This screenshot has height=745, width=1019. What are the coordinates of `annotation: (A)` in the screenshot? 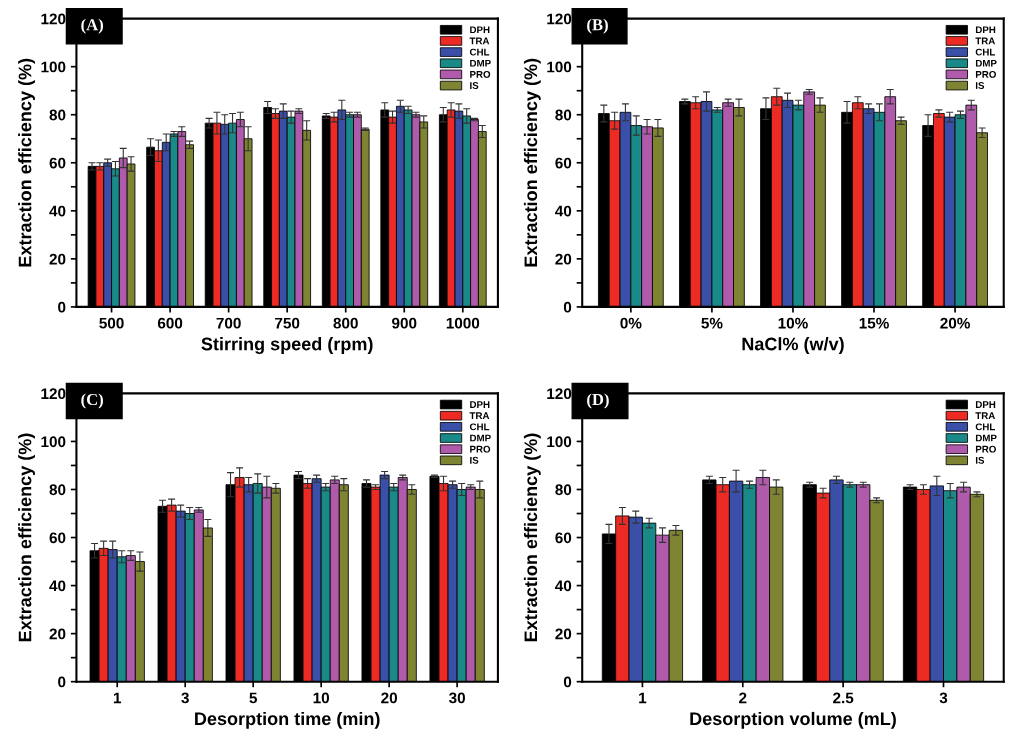 It's located at (92, 26).